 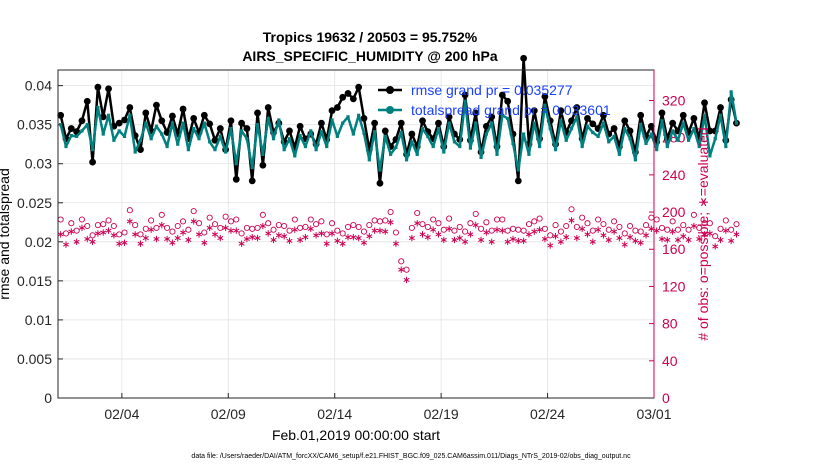 I want to click on right-tick-label: 320, so click(x=674, y=100).